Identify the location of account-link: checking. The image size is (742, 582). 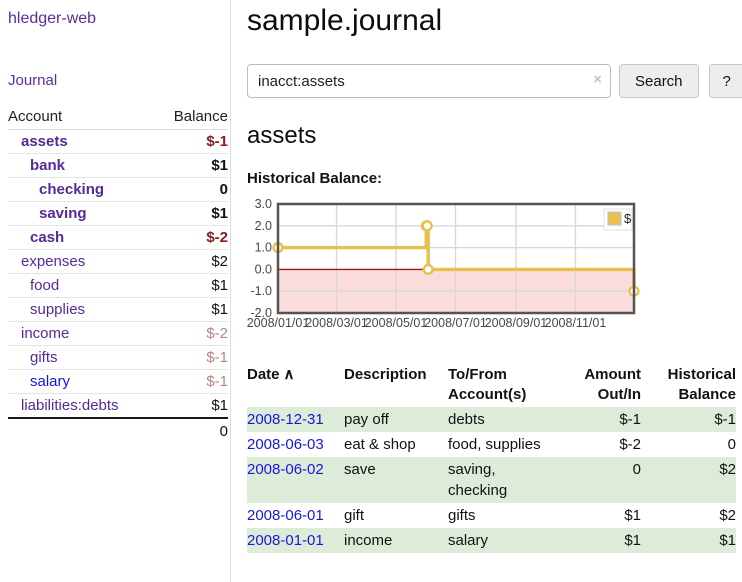
(72, 189).